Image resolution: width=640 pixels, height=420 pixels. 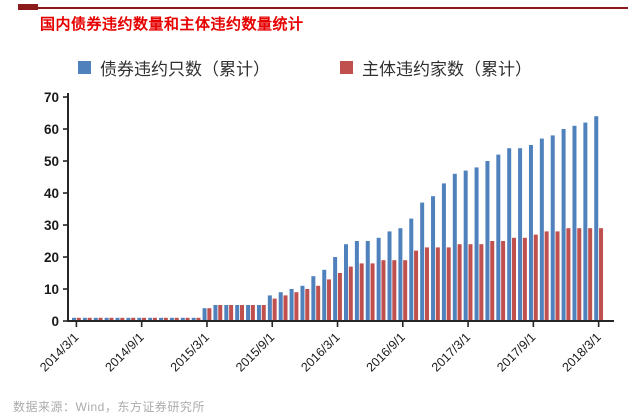 I want to click on y-axis-tick-label: 0, so click(x=55, y=321).